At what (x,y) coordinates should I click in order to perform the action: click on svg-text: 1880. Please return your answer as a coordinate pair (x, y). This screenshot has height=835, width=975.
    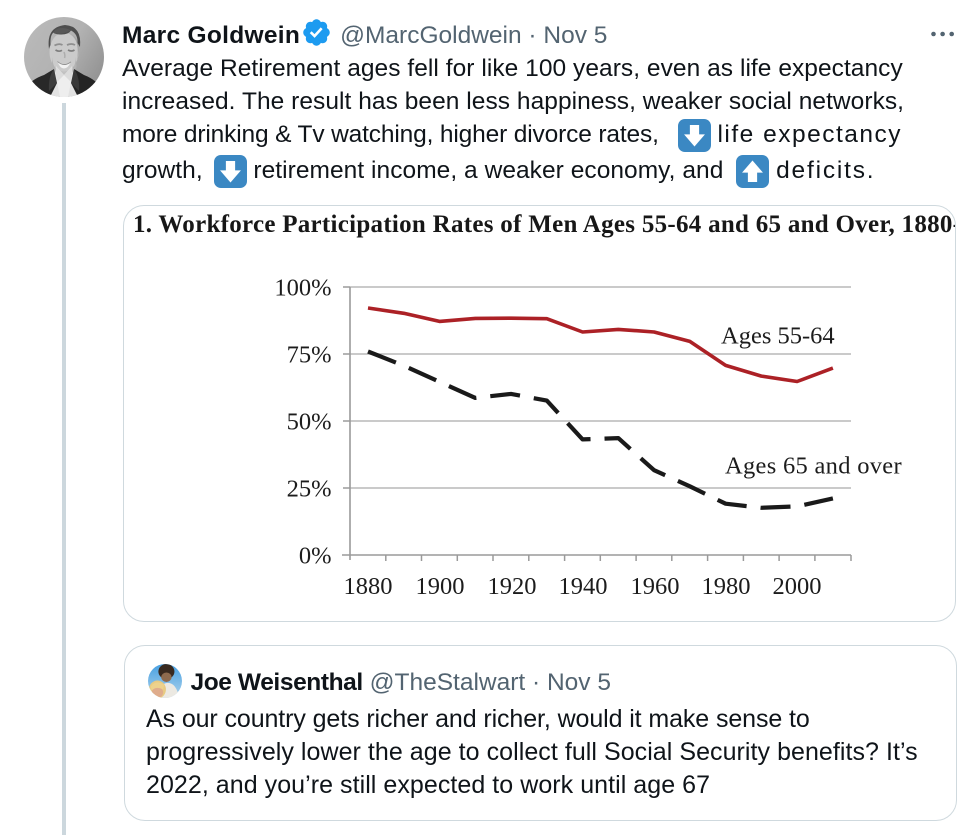
    Looking at the image, I should click on (367, 586).